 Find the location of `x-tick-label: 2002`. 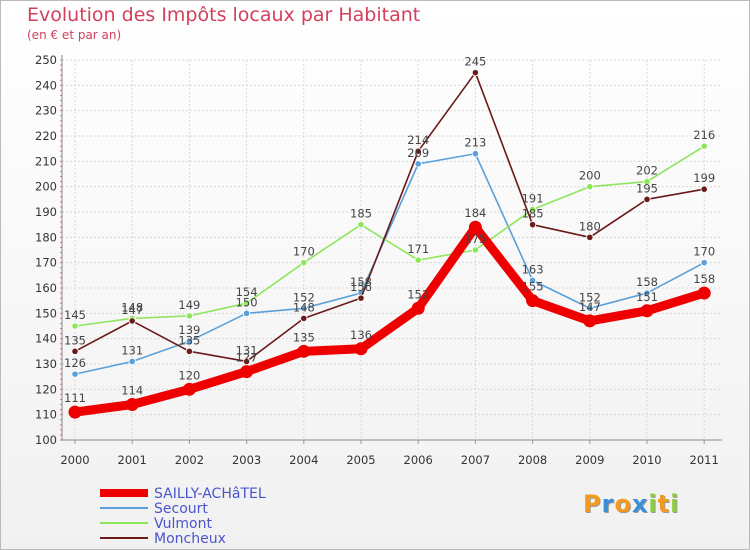

x-tick-label: 2002 is located at coordinates (189, 460).